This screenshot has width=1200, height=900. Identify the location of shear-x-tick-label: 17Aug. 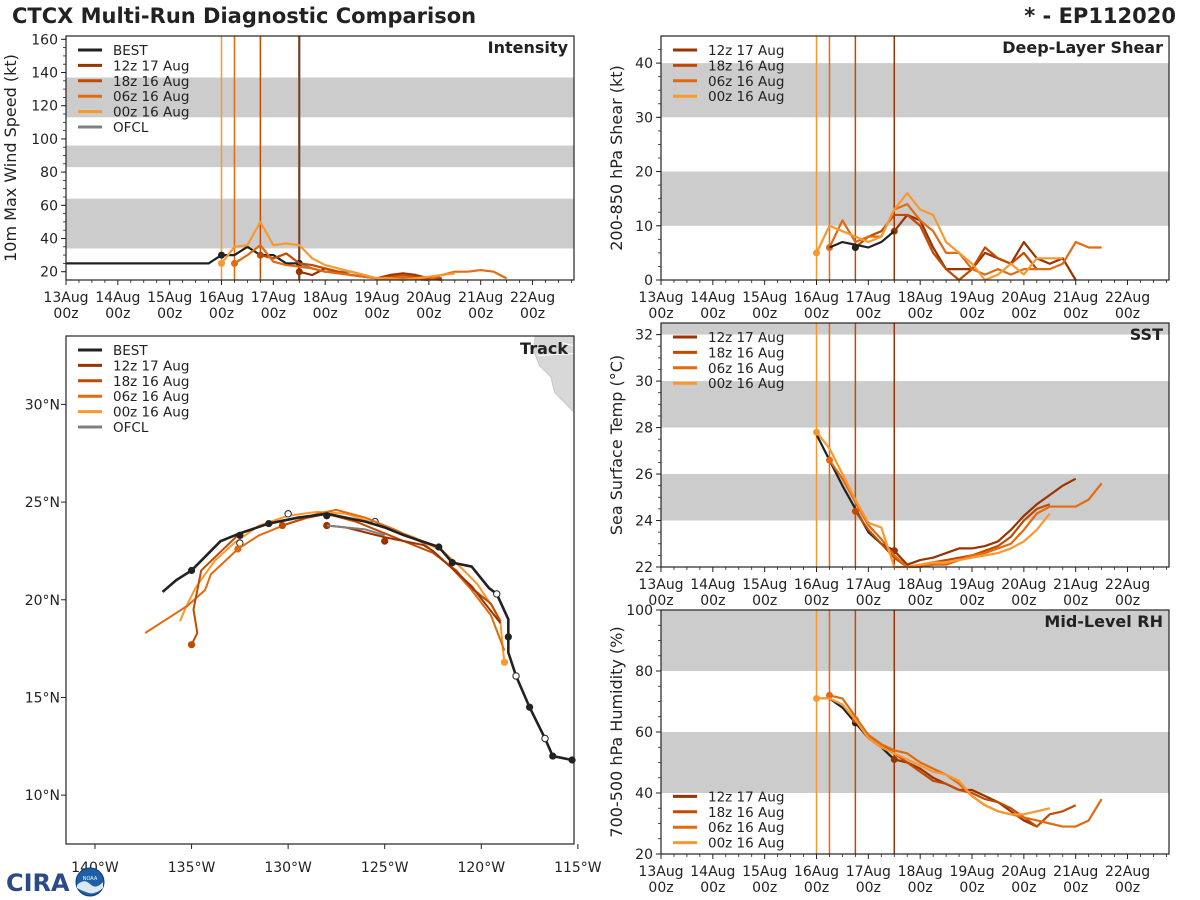
(868, 298).